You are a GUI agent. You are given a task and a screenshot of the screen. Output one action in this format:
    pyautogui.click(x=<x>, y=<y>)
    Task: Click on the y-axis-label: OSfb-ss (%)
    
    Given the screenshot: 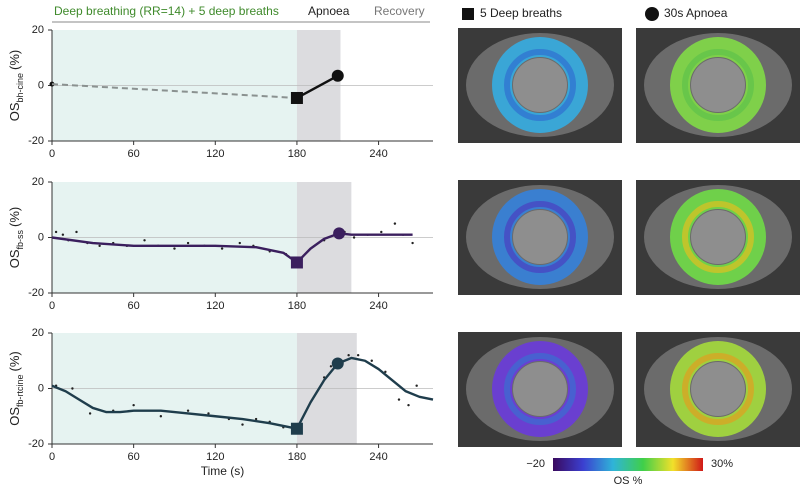 What is the action you would take?
    pyautogui.click(x=16, y=238)
    